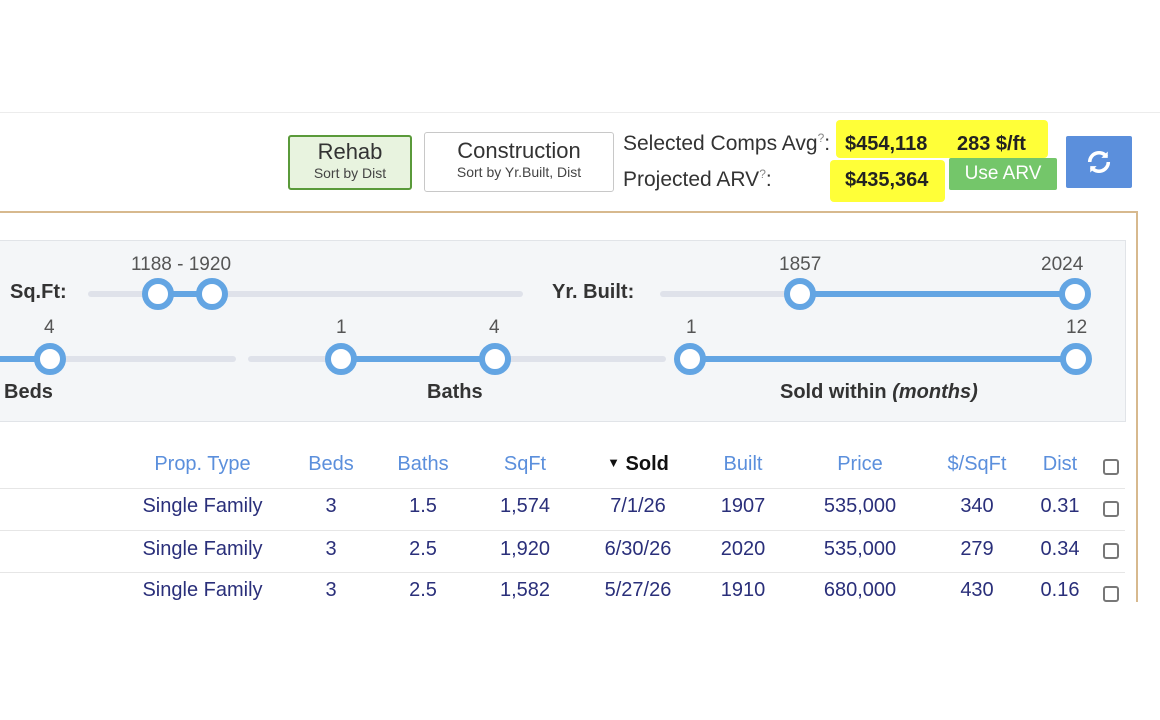  What do you see at coordinates (1075, 294) in the screenshot?
I see `yr-built-max-handle` at bounding box center [1075, 294].